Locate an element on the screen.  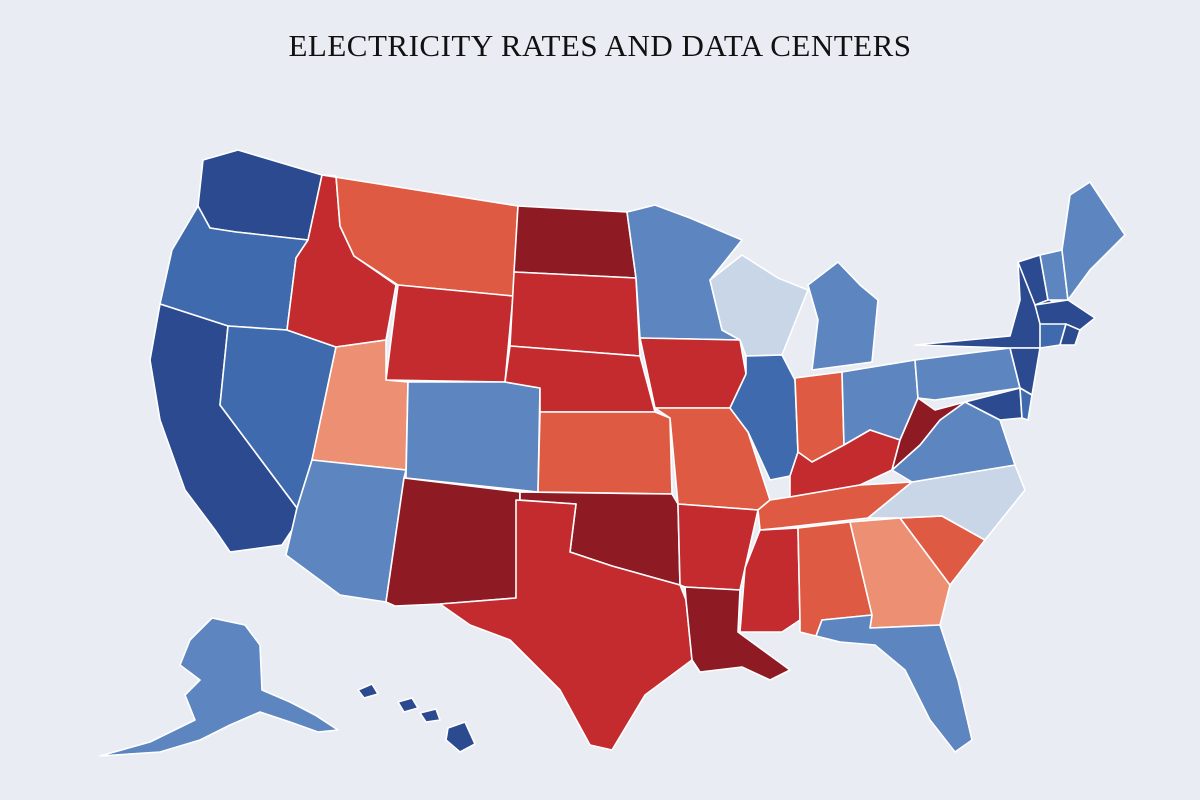
state-ak is located at coordinates (219, 687).